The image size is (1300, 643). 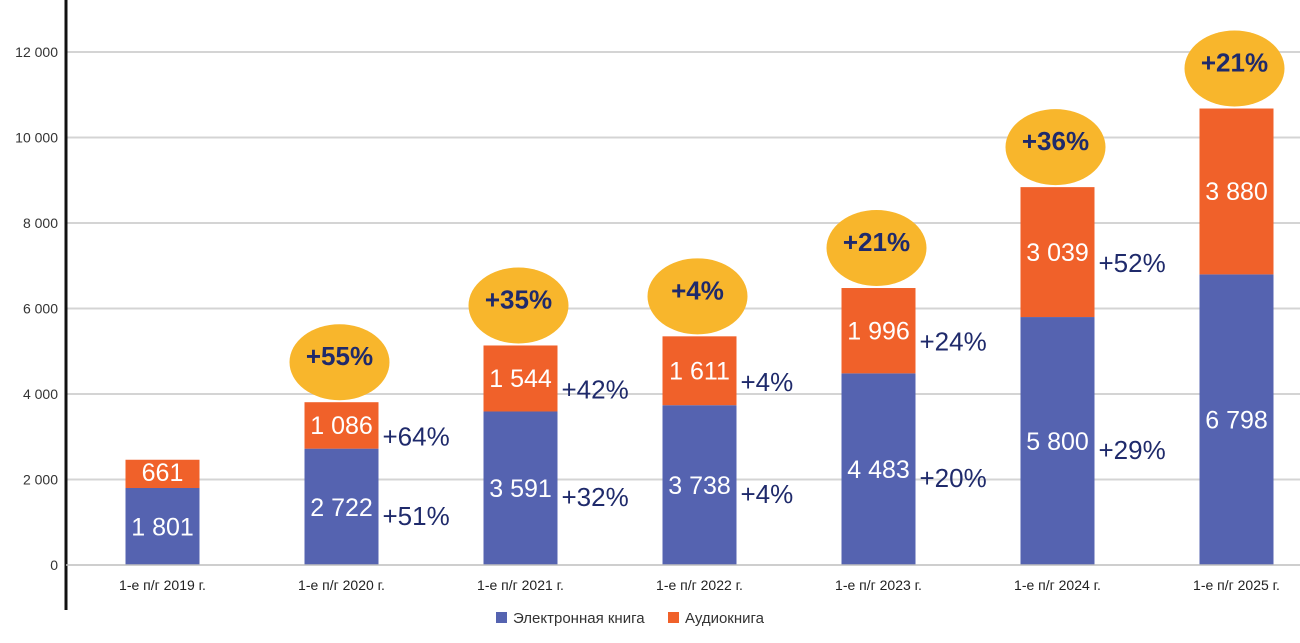 I want to click on data-label-audiobook: 1 086, so click(x=341, y=426).